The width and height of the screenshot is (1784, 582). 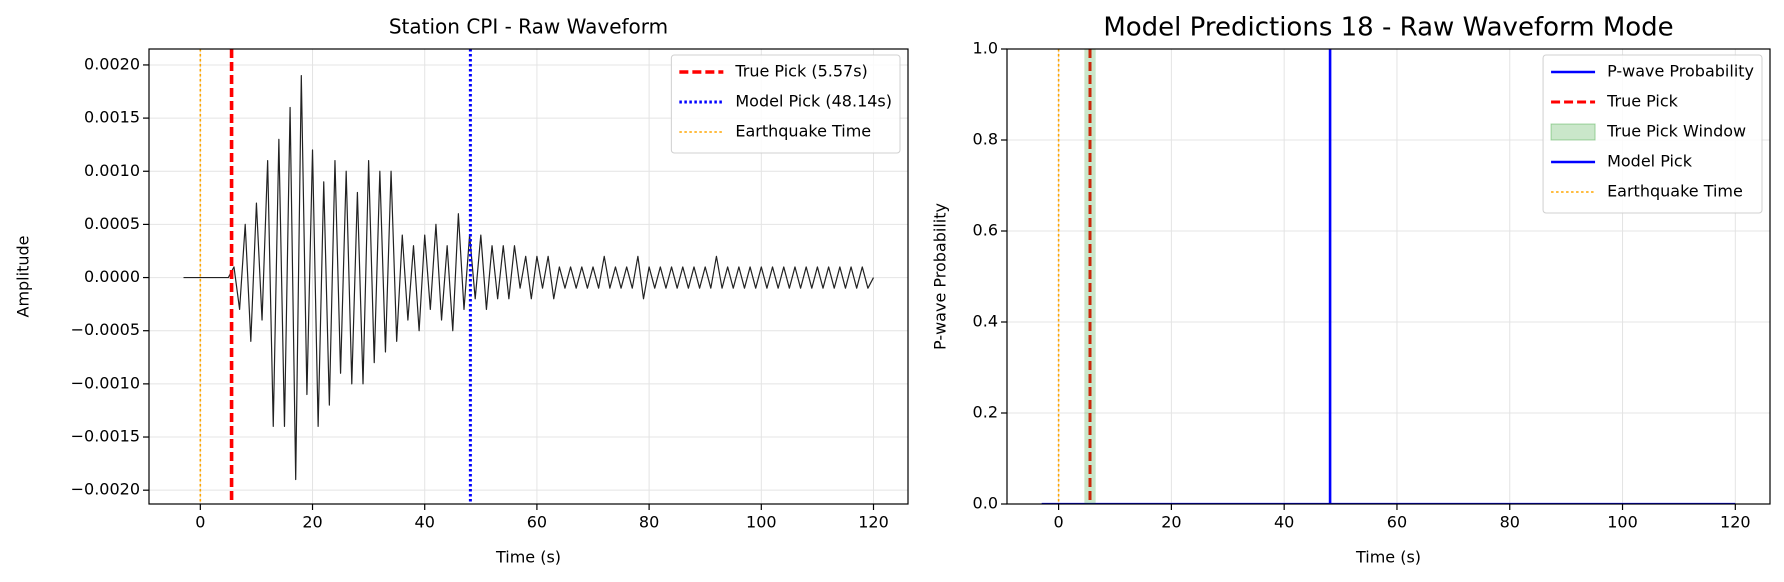 I want to click on chart-title: Station CPI - Raw Waveform, so click(x=528, y=27).